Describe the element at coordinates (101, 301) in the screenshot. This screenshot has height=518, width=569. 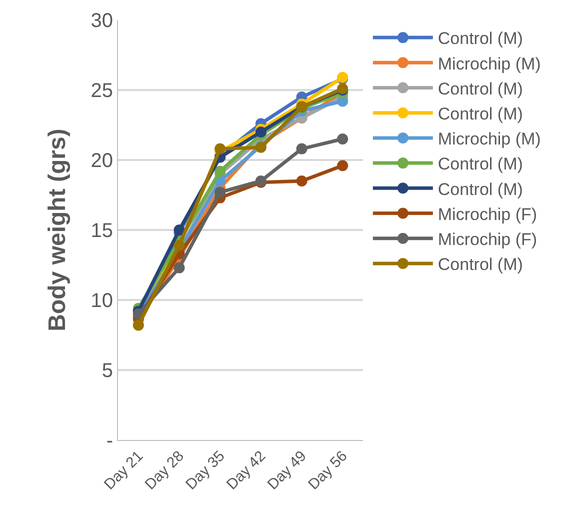
I see `y-tick-label: 10` at that location.